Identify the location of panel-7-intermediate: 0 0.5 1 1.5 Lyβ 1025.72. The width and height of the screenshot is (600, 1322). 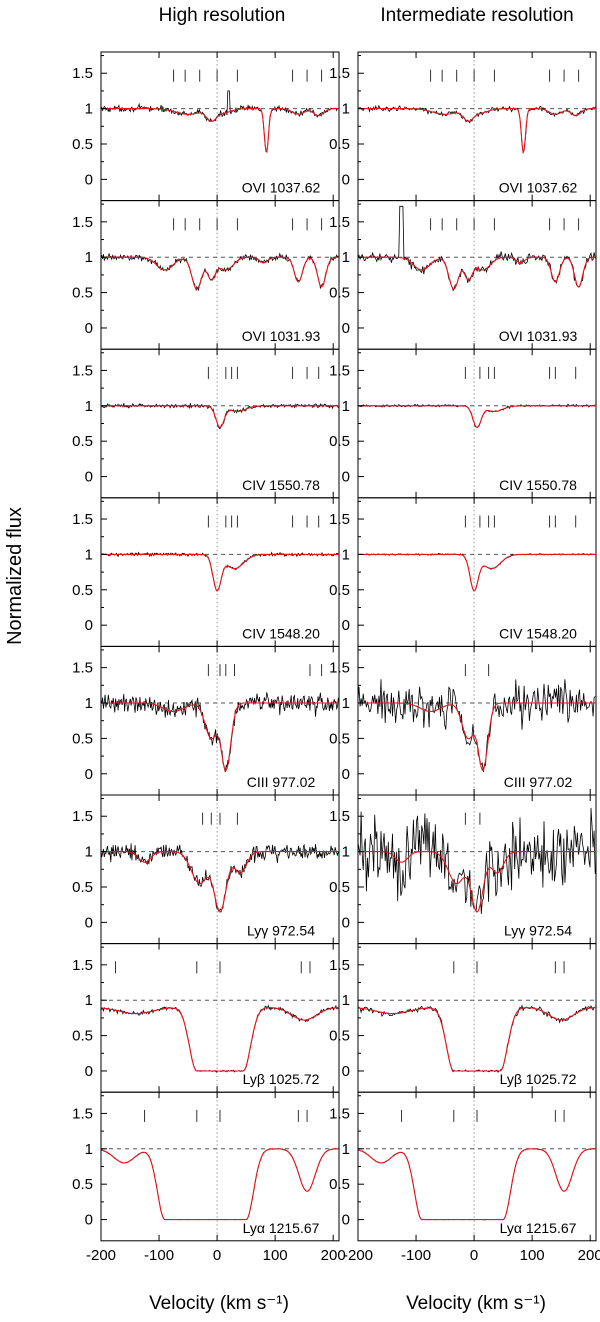
(463, 1018).